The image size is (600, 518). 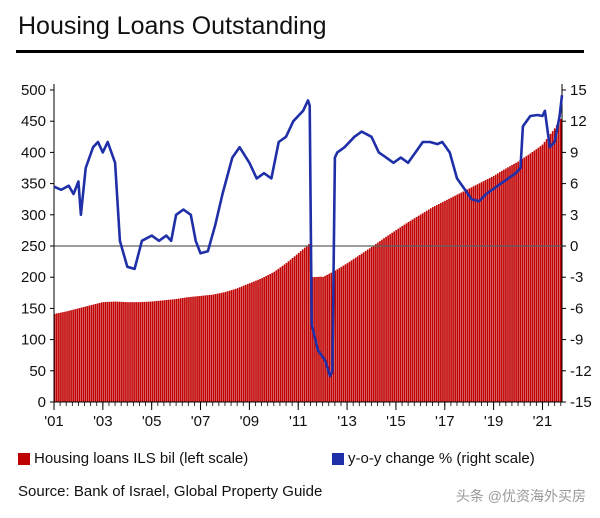 What do you see at coordinates (37, 371) in the screenshot?
I see `left-tick-label: 50` at bounding box center [37, 371].